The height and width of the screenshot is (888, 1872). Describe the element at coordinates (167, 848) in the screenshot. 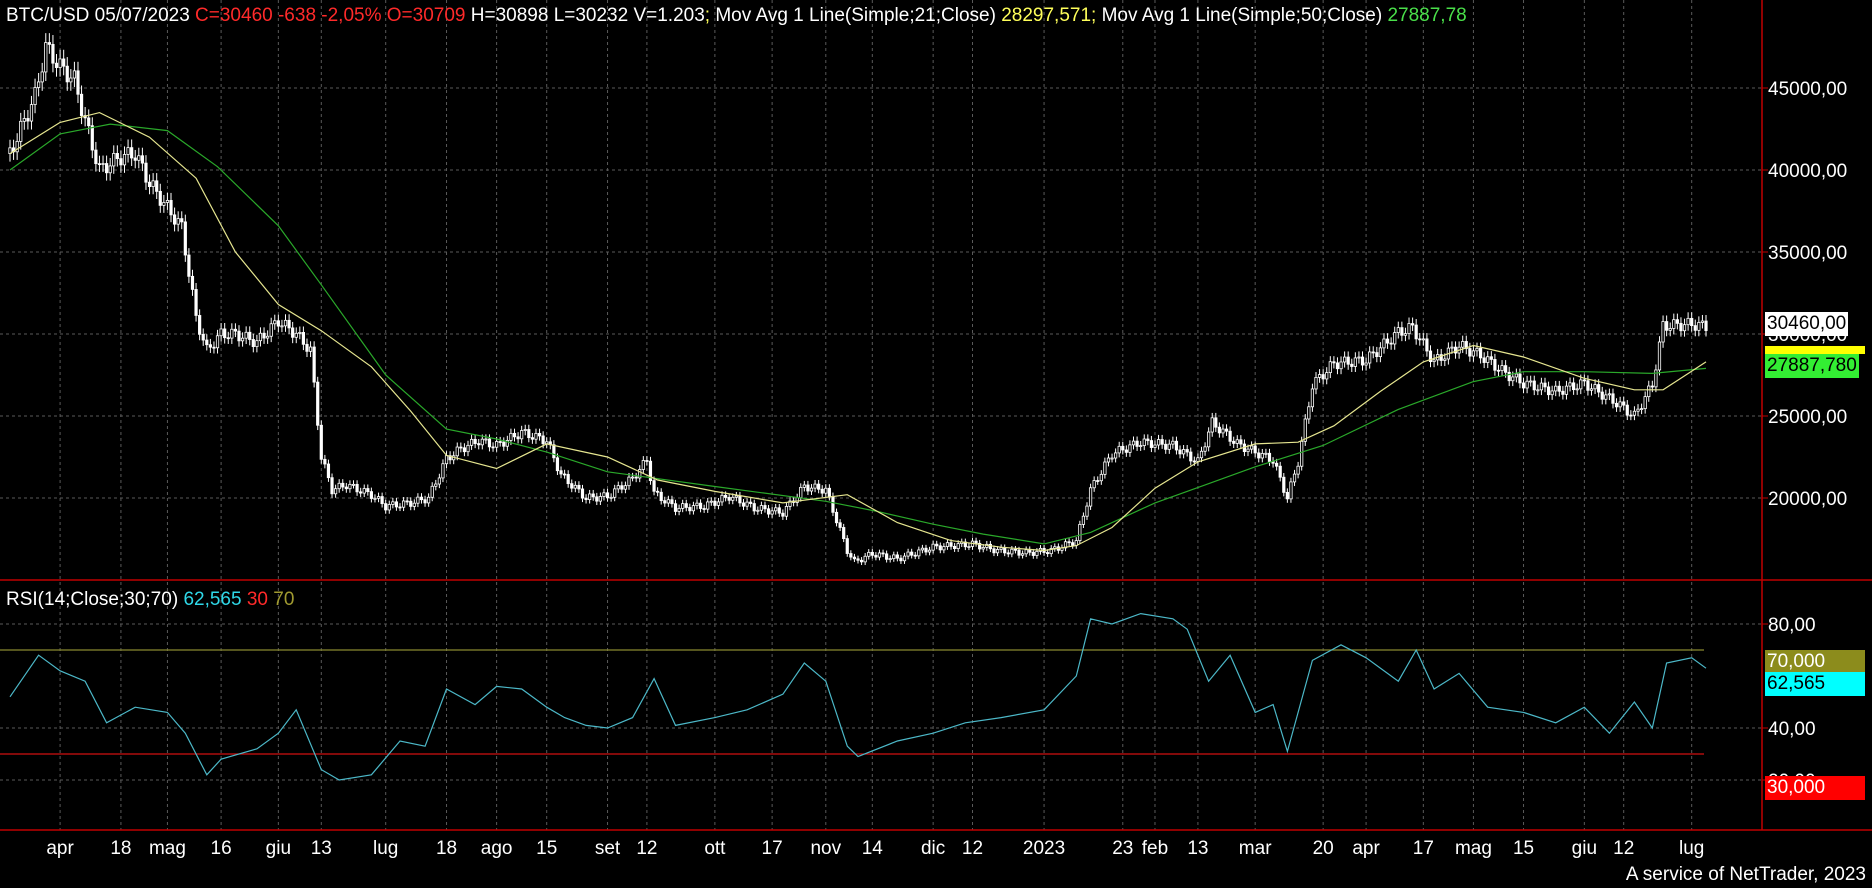

I see `x-tick-label: mag` at that location.